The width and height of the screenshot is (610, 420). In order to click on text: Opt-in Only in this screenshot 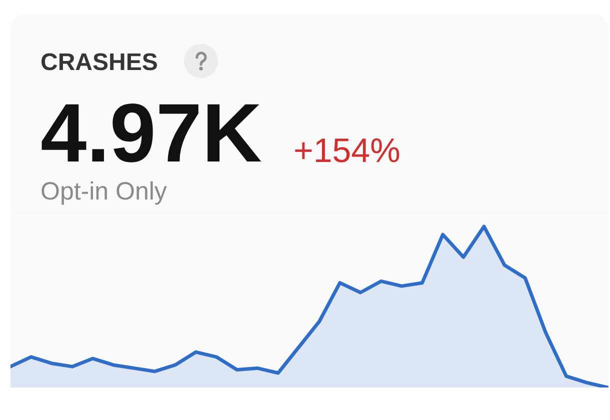, I will do `click(104, 191)`.